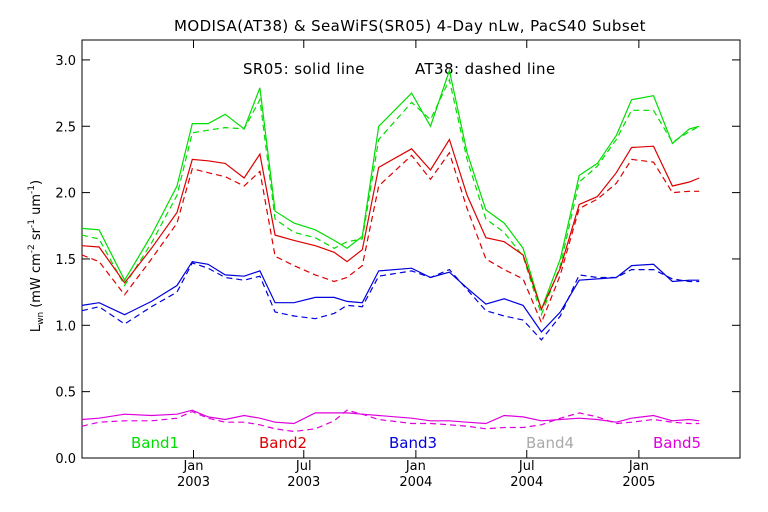 Image resolution: width=768 pixels, height=512 pixels. What do you see at coordinates (65, 194) in the screenshot?
I see `y-tick-label: 2.0` at bounding box center [65, 194].